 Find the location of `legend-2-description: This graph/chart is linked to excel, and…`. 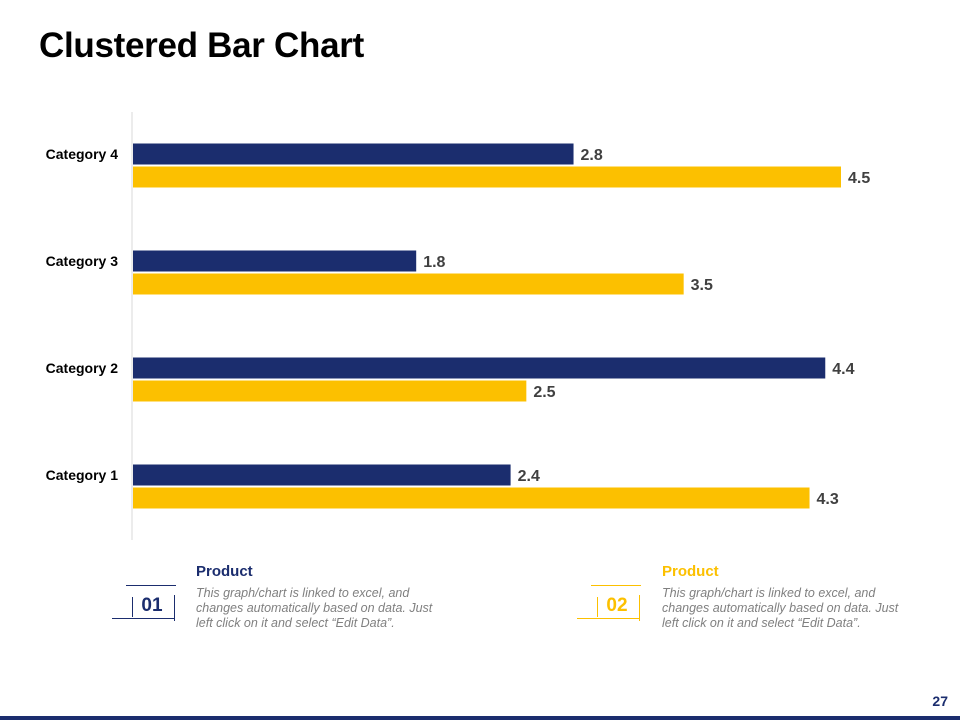

legend-2-description: This graph/chart is linked to excel, and… is located at coordinates (780, 608).